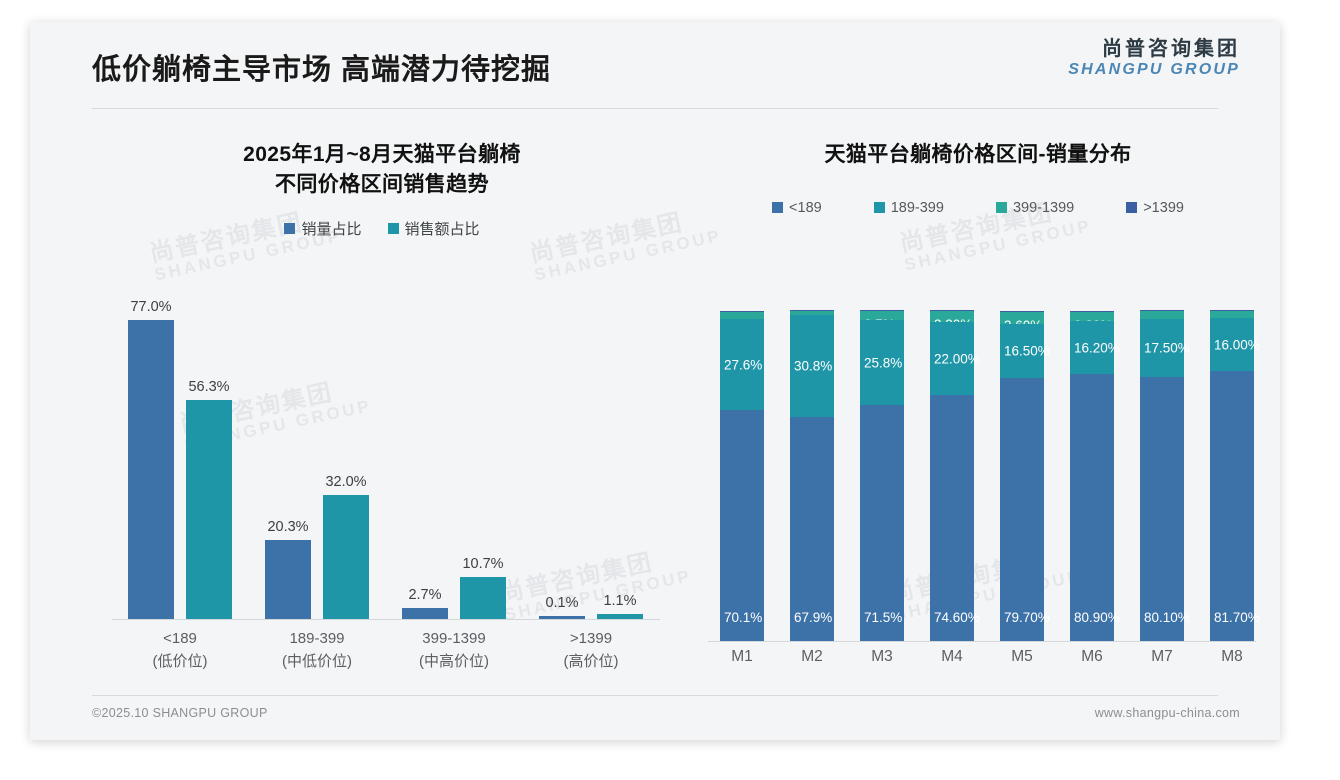 Image resolution: width=1340 pixels, height=780 pixels. I want to click on bar-revenue-share: 10.7%, so click(483, 587).